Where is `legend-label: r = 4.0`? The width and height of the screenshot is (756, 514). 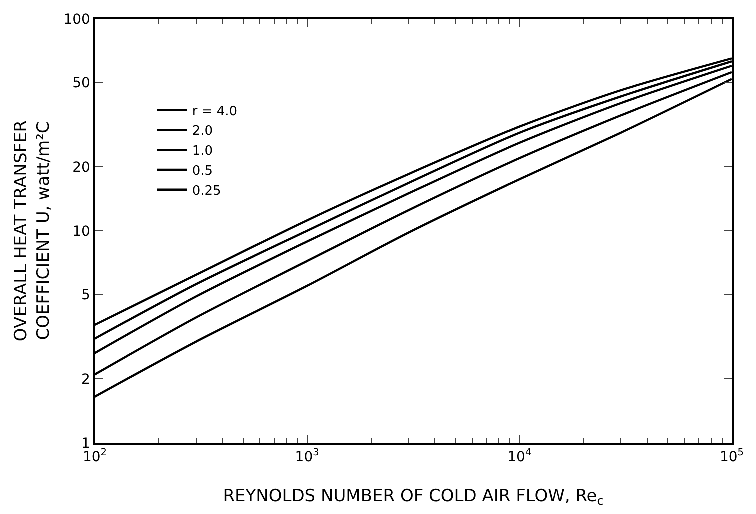
legend-label: r = 4.0 is located at coordinates (215, 112).